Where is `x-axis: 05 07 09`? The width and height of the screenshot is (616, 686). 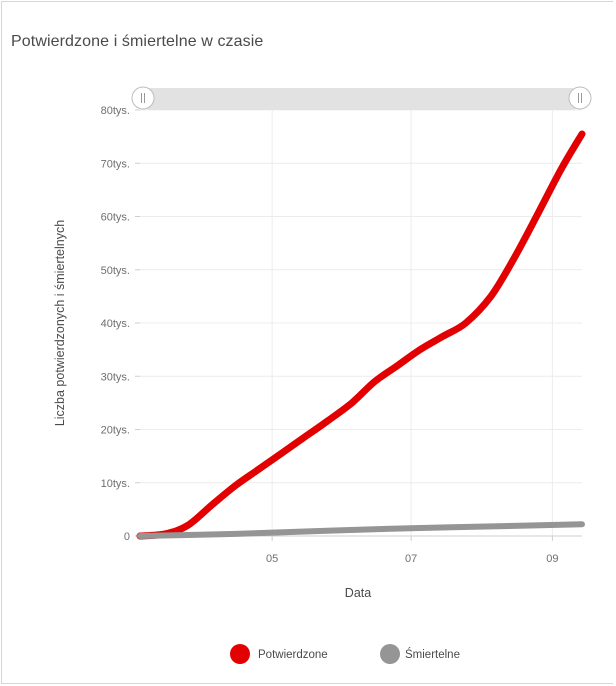
x-axis: 05 07 09 is located at coordinates (361, 550).